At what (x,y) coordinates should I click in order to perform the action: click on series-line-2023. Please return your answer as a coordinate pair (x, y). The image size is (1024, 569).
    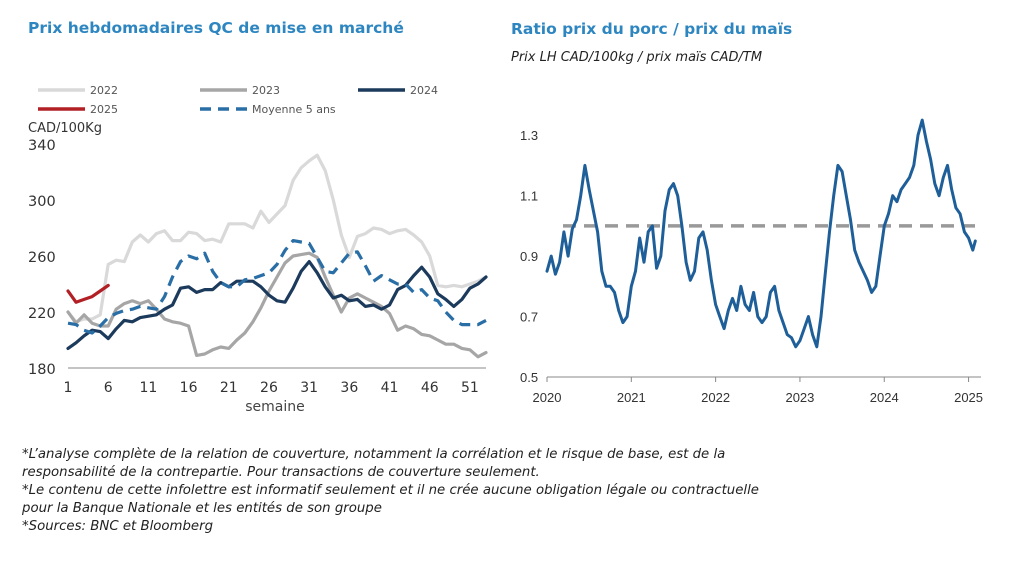
    Looking at the image, I should click on (277, 305).